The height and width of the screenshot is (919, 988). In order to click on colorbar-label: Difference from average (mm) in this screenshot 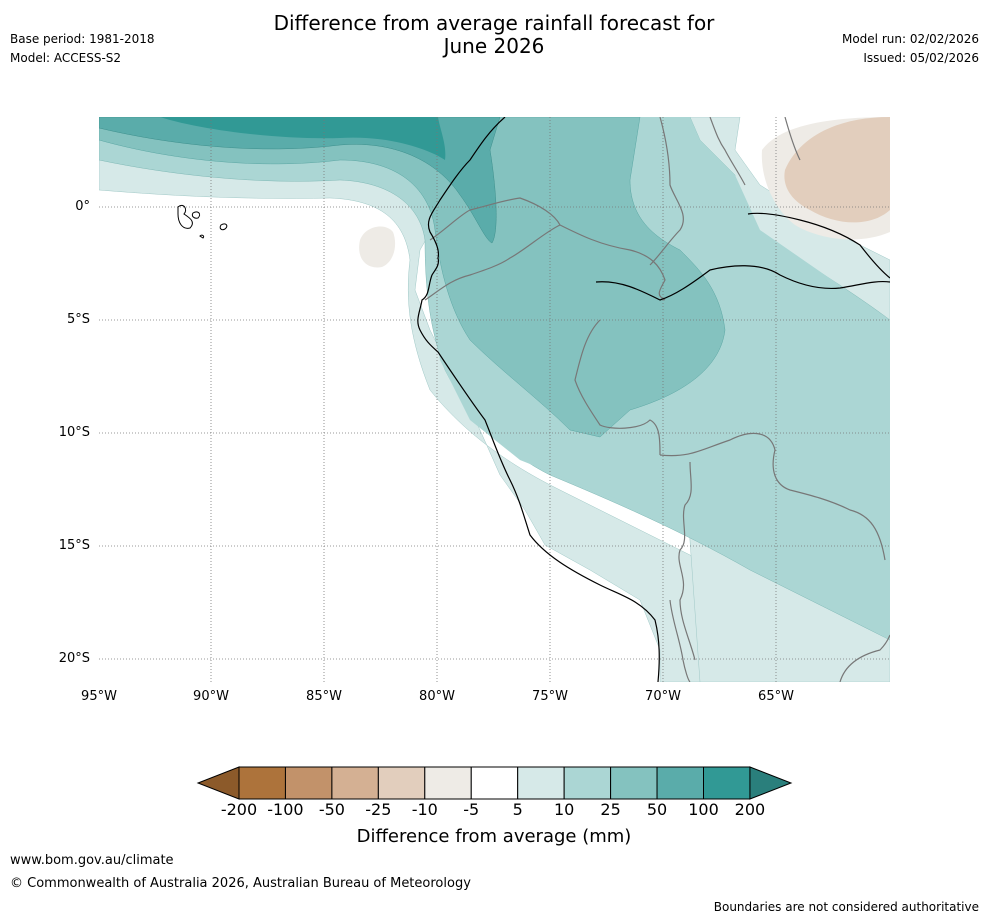, I will do `click(494, 836)`.